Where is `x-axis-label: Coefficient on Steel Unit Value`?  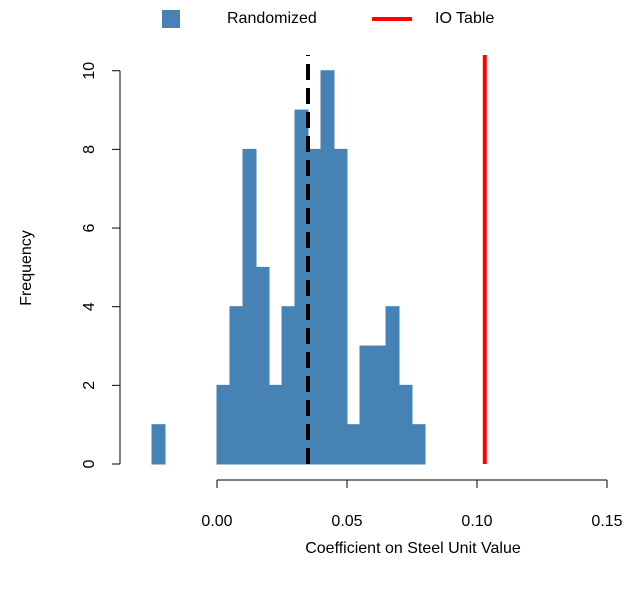
x-axis-label: Coefficient on Steel Unit Value is located at coordinates (413, 548).